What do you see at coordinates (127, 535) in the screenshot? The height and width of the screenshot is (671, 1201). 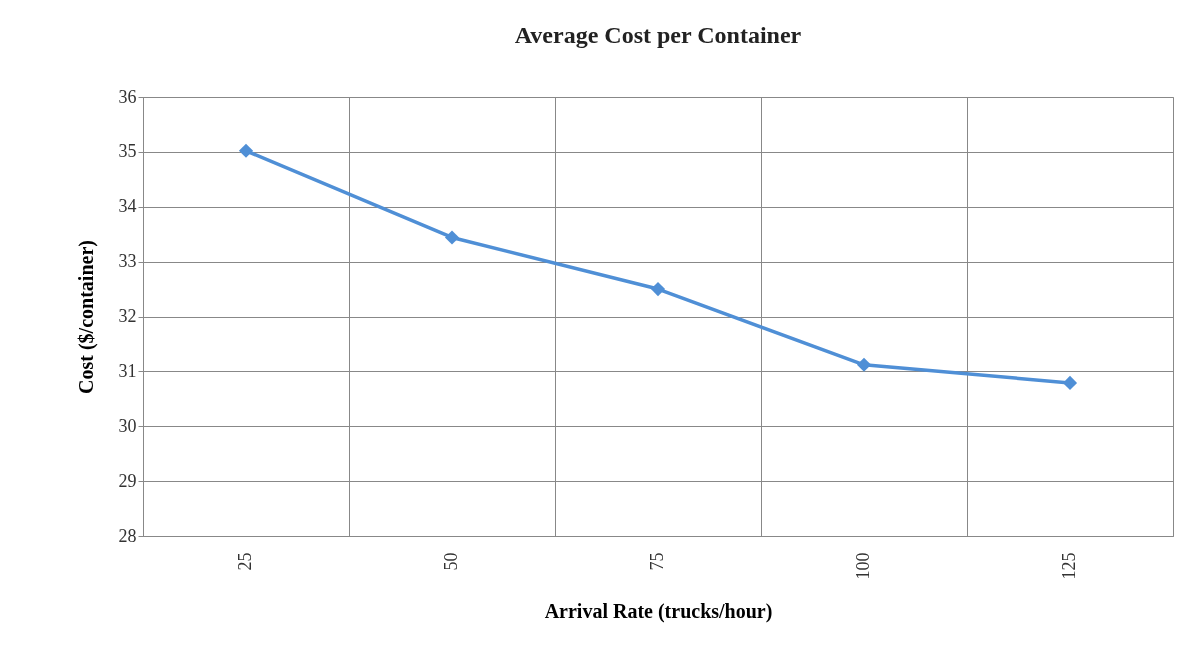 I see `y-tick-label: 28` at bounding box center [127, 535].